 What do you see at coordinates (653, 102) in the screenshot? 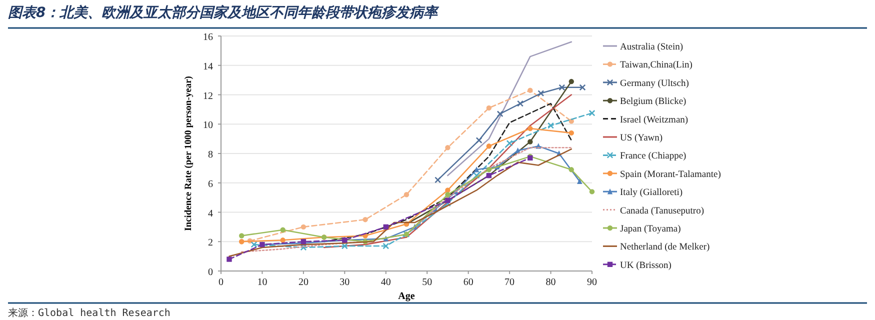
I see `legend-label: Belgium (Blicke)` at bounding box center [653, 102].